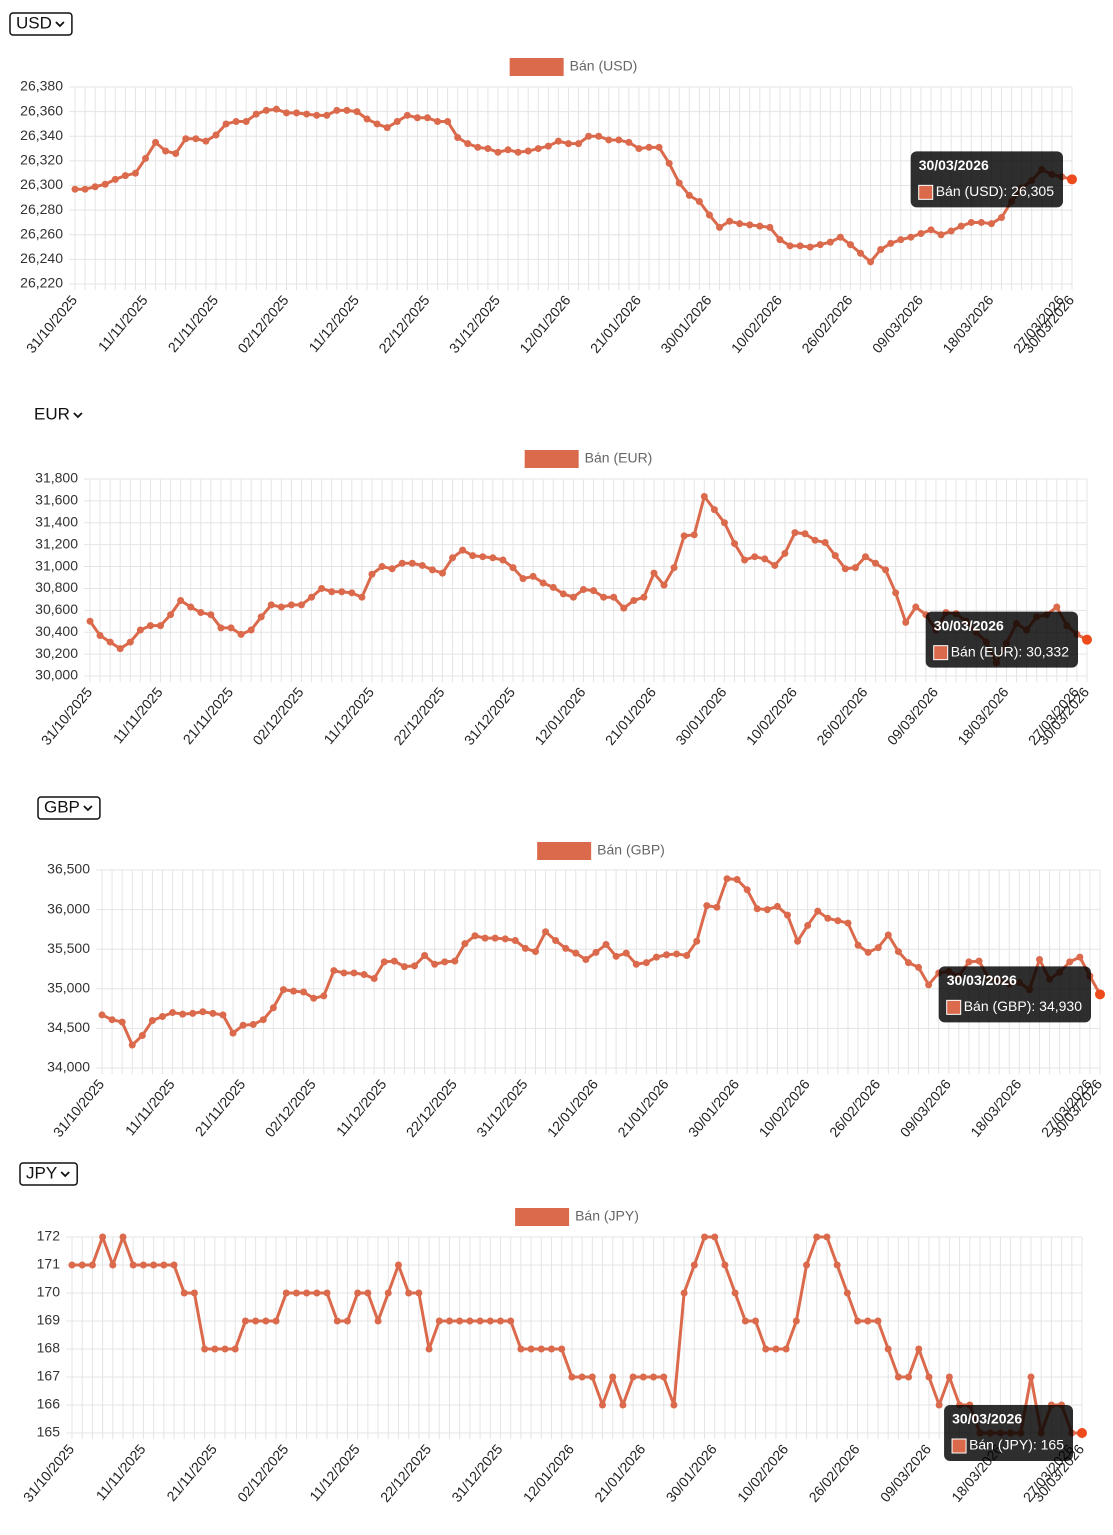 The height and width of the screenshot is (1535, 1113). I want to click on legend-item: Bán (EUR), so click(588, 459).